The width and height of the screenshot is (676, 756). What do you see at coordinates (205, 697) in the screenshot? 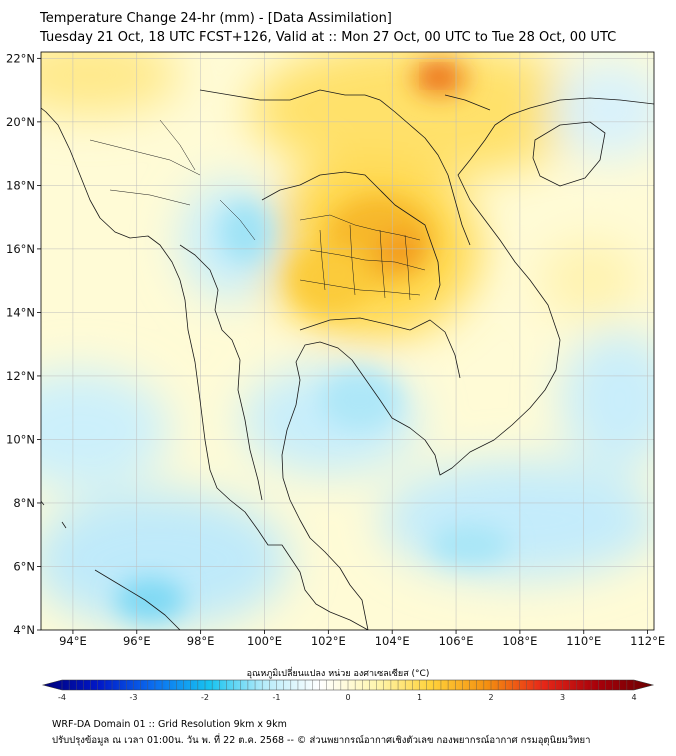
I see `colorbar-tick-label: -2` at bounding box center [205, 697].